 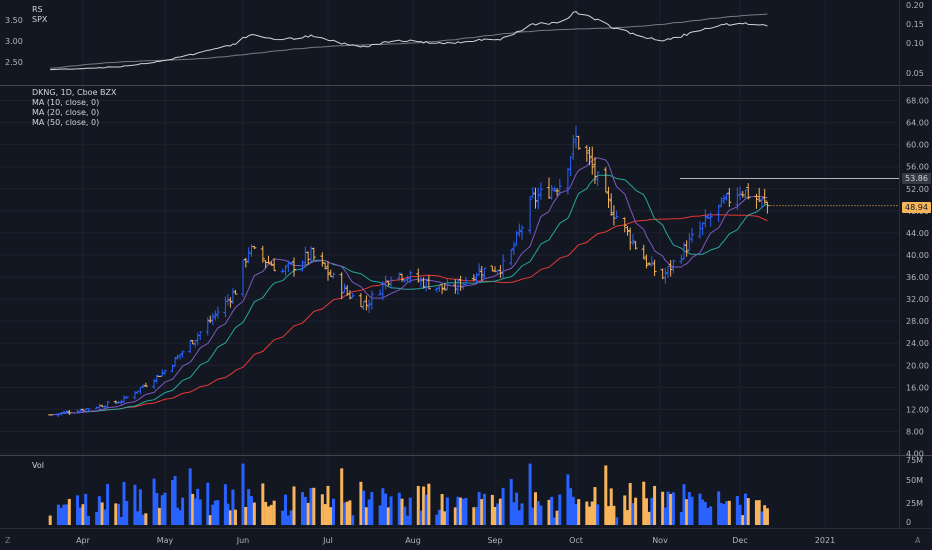 What do you see at coordinates (66, 112) in the screenshot?
I see `ma20-legend: MA (20, close, 0)` at bounding box center [66, 112].